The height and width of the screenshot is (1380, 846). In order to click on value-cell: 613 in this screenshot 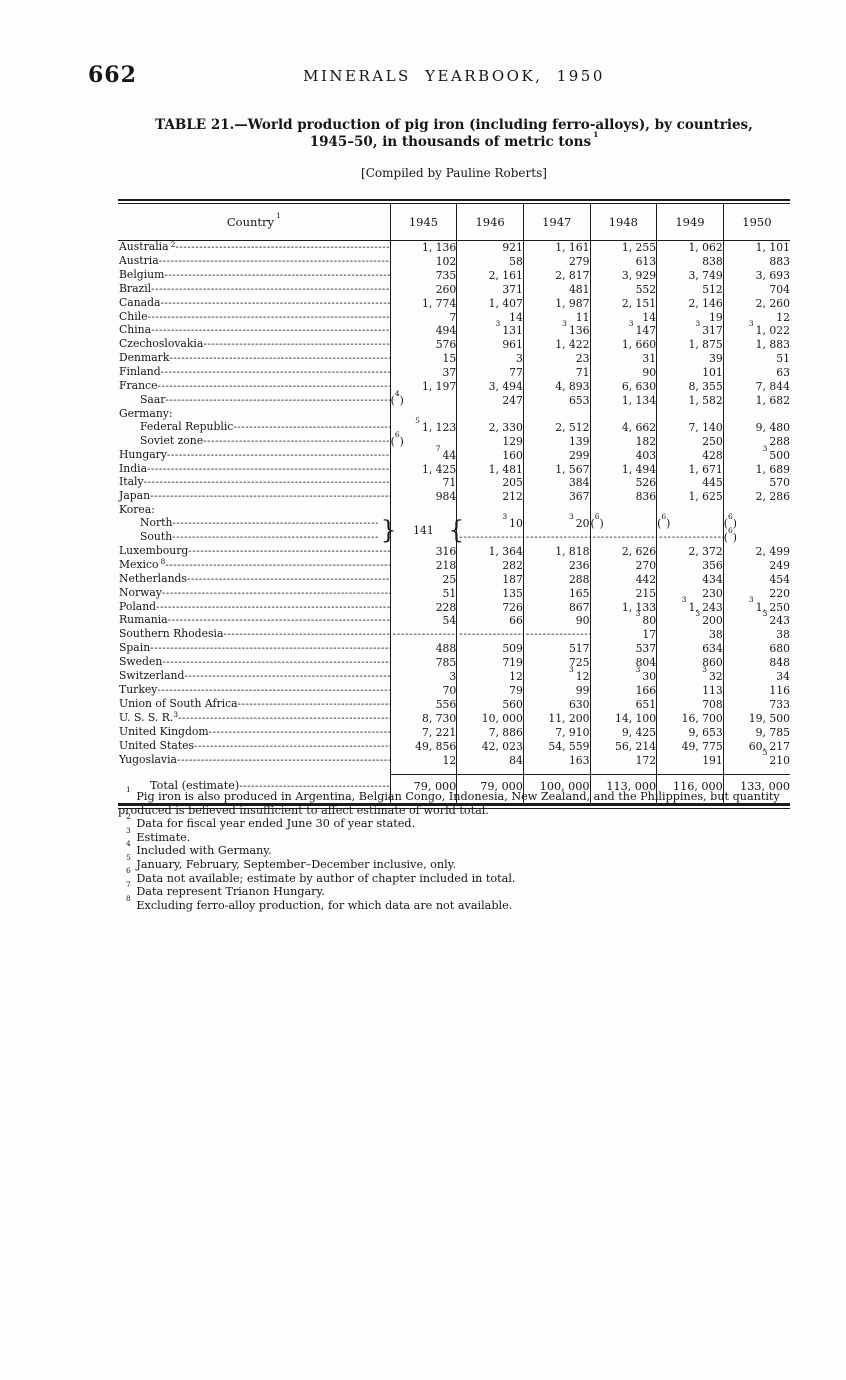, I will do `click(623, 261)`.